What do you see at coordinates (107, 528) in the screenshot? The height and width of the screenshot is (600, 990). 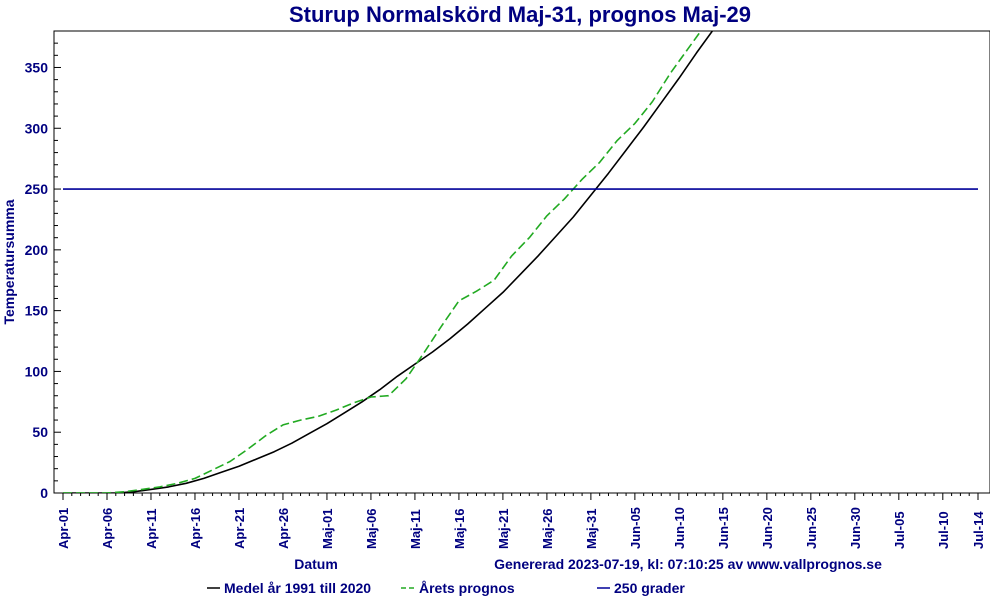 I see `x-tick-label: Apr-06` at bounding box center [107, 528].